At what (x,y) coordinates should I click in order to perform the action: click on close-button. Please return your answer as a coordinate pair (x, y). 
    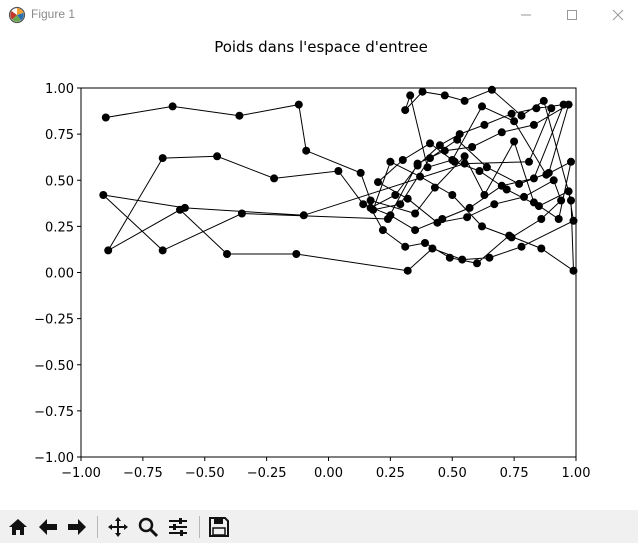
    Looking at the image, I should click on (616, 15).